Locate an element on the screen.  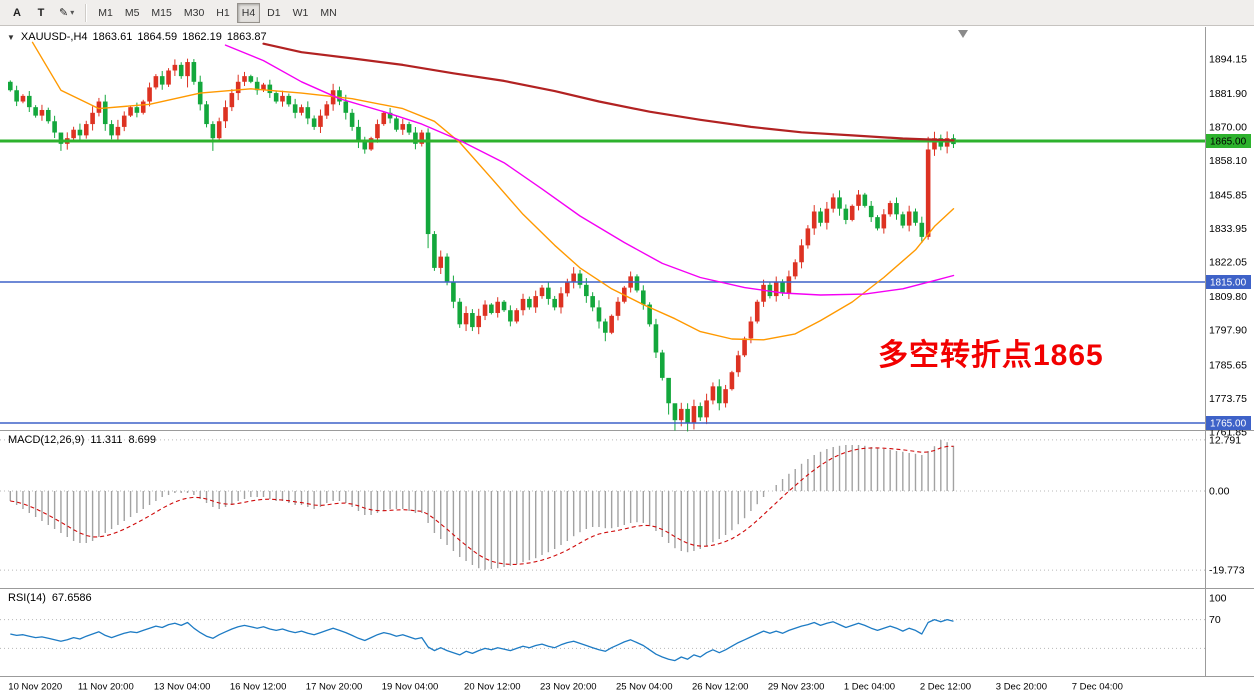
macd-axis-label: 12.791 is located at coordinates (1225, 440).